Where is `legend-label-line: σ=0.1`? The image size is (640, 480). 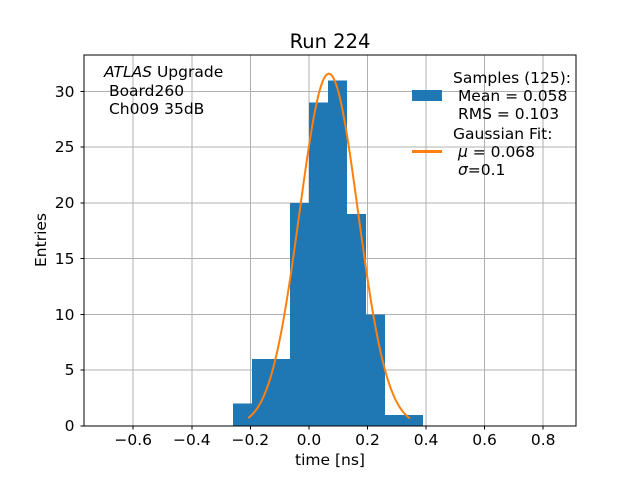
legend-label-line: σ=0.1 is located at coordinates (481, 169).